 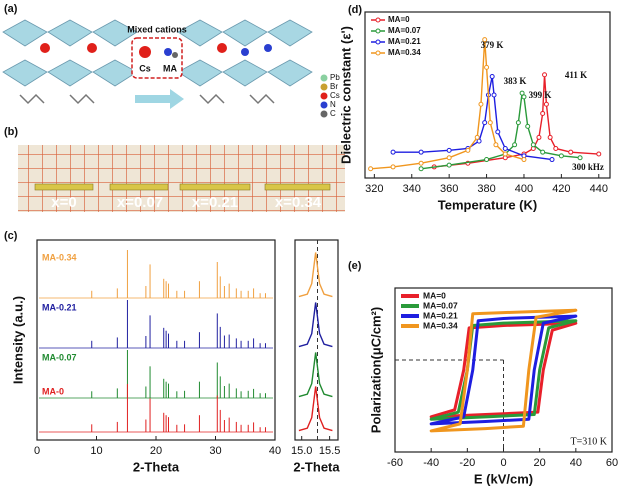 I want to click on sample-label: x=0.07, so click(x=140, y=202).